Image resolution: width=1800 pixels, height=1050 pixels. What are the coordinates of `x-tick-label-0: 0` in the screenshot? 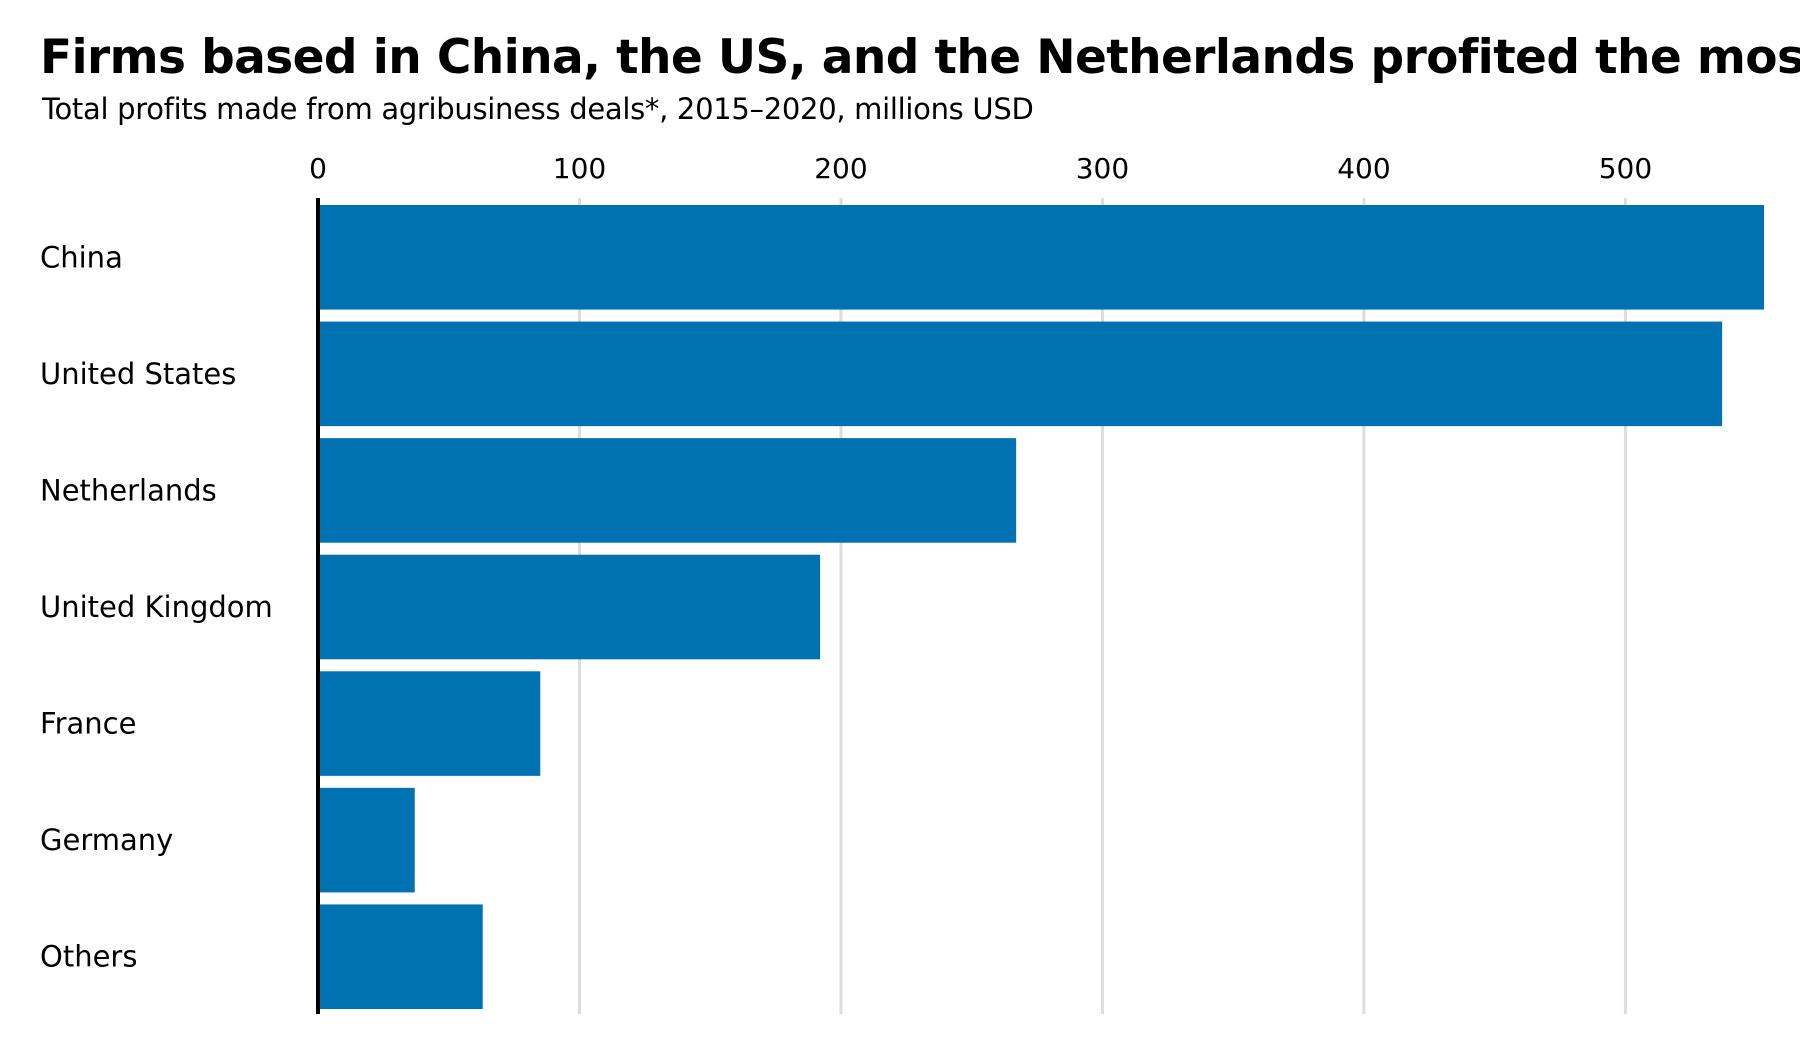 It's located at (318, 168).